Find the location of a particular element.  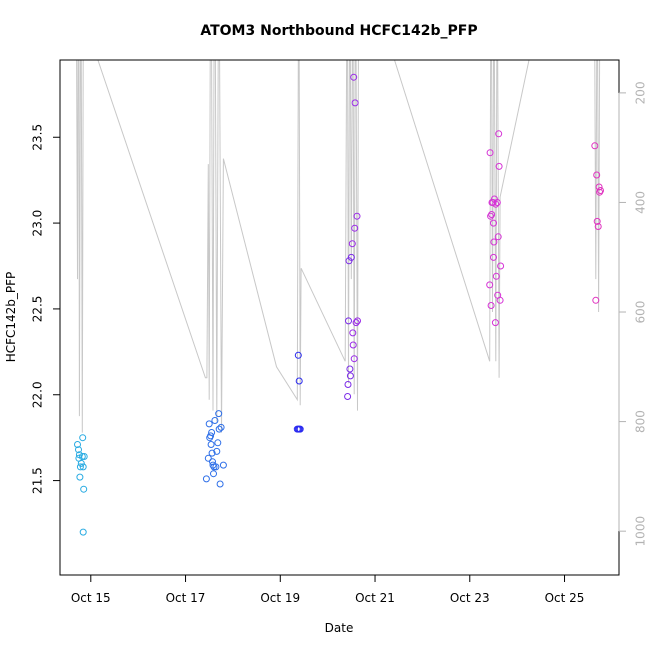

chart-title: ATOM3 Northbound HCFC142b_PFP is located at coordinates (338, 31).